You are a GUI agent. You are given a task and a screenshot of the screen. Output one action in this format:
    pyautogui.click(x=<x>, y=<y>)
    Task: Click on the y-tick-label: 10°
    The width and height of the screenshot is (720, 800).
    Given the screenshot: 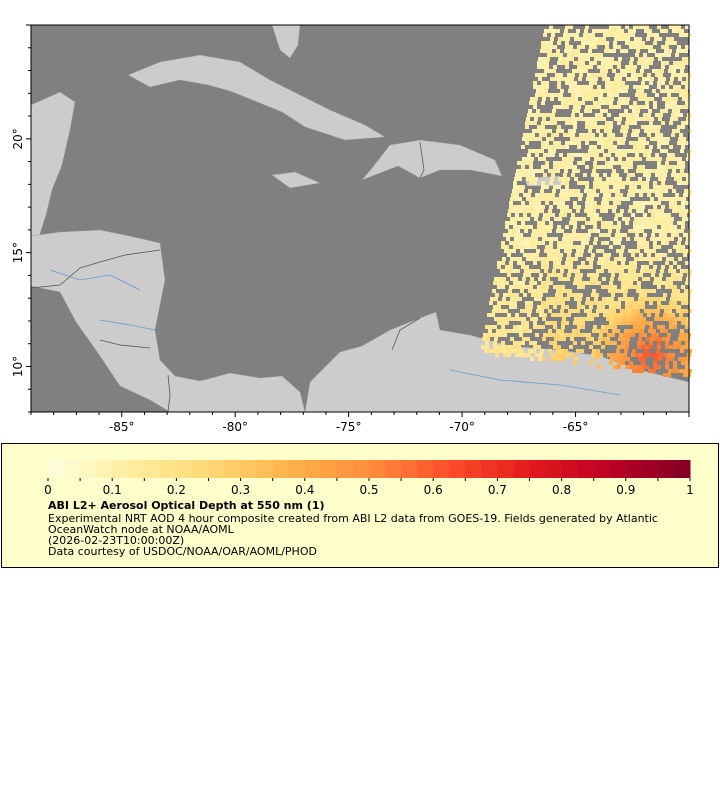 What is the action you would take?
    pyautogui.click(x=18, y=366)
    